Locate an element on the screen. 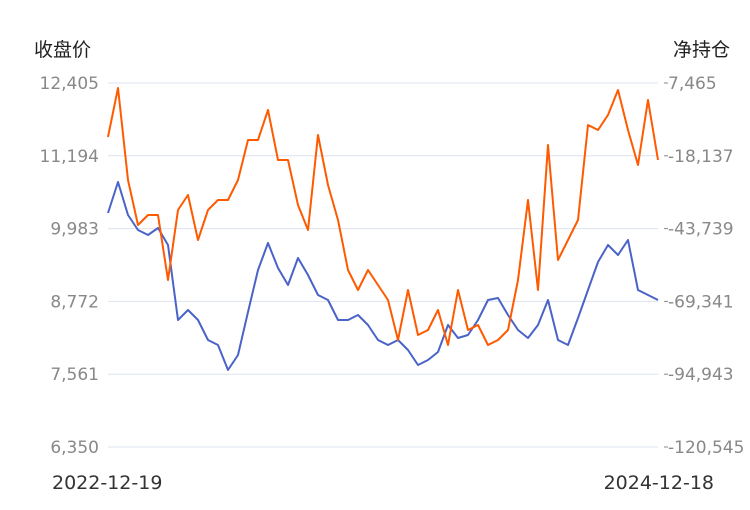 This screenshot has width=750, height=510. x-tick-start: 2022-12-19 is located at coordinates (107, 483).